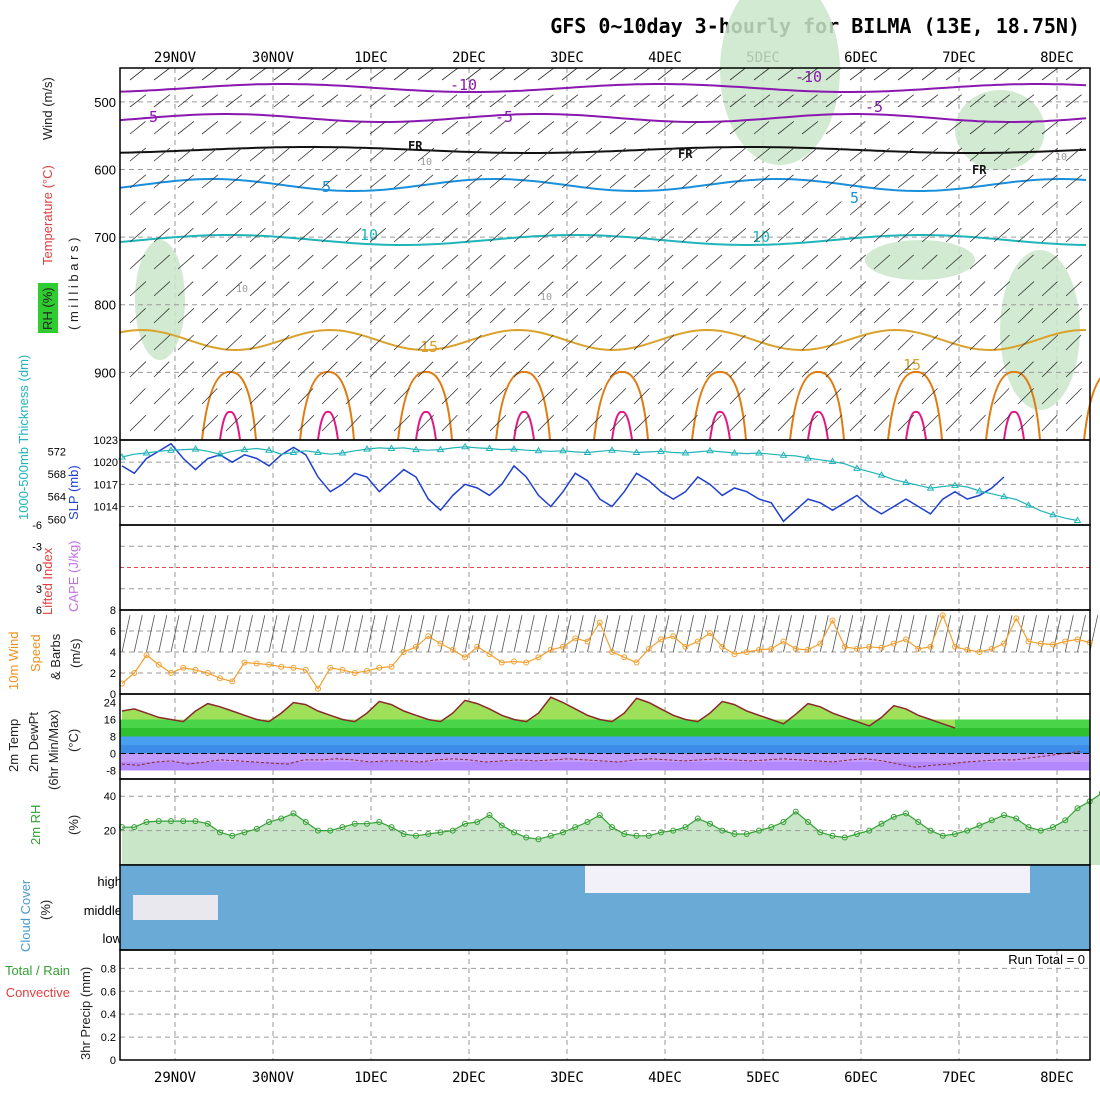  What do you see at coordinates (105, 237) in the screenshot?
I see `pressure-tick-label: 700` at bounding box center [105, 237].